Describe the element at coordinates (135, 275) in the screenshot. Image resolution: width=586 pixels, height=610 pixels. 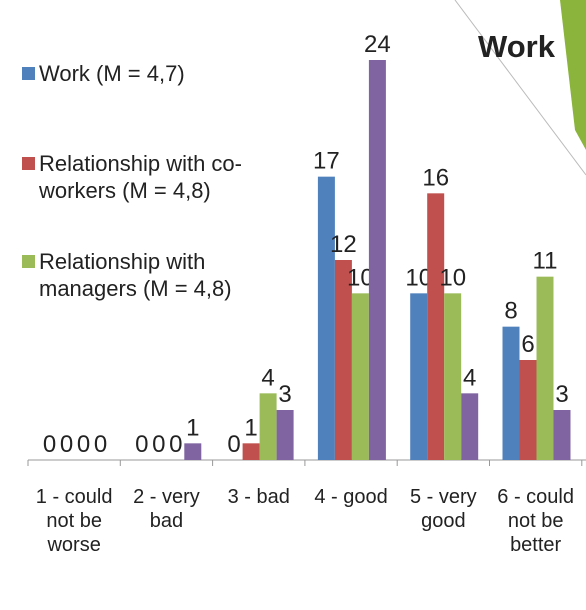
I see `legend-label: Relationship with managers (M = 4,8)` at that location.